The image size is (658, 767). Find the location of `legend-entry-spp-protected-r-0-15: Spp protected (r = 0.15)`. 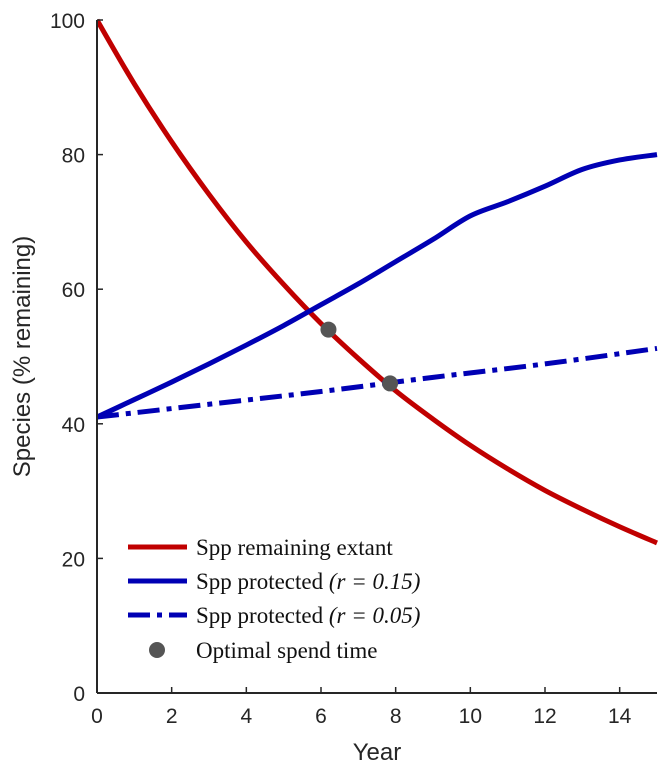

legend-entry-spp-protected-r-0-15: Spp protected (r = 0.15) is located at coordinates (274, 581).